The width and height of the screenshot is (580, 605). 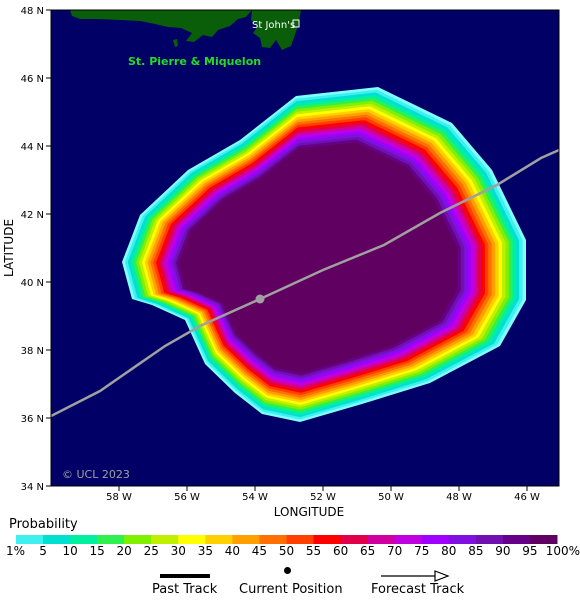 What do you see at coordinates (296, 23) in the screenshot?
I see `city-marker-icon` at bounding box center [296, 23].